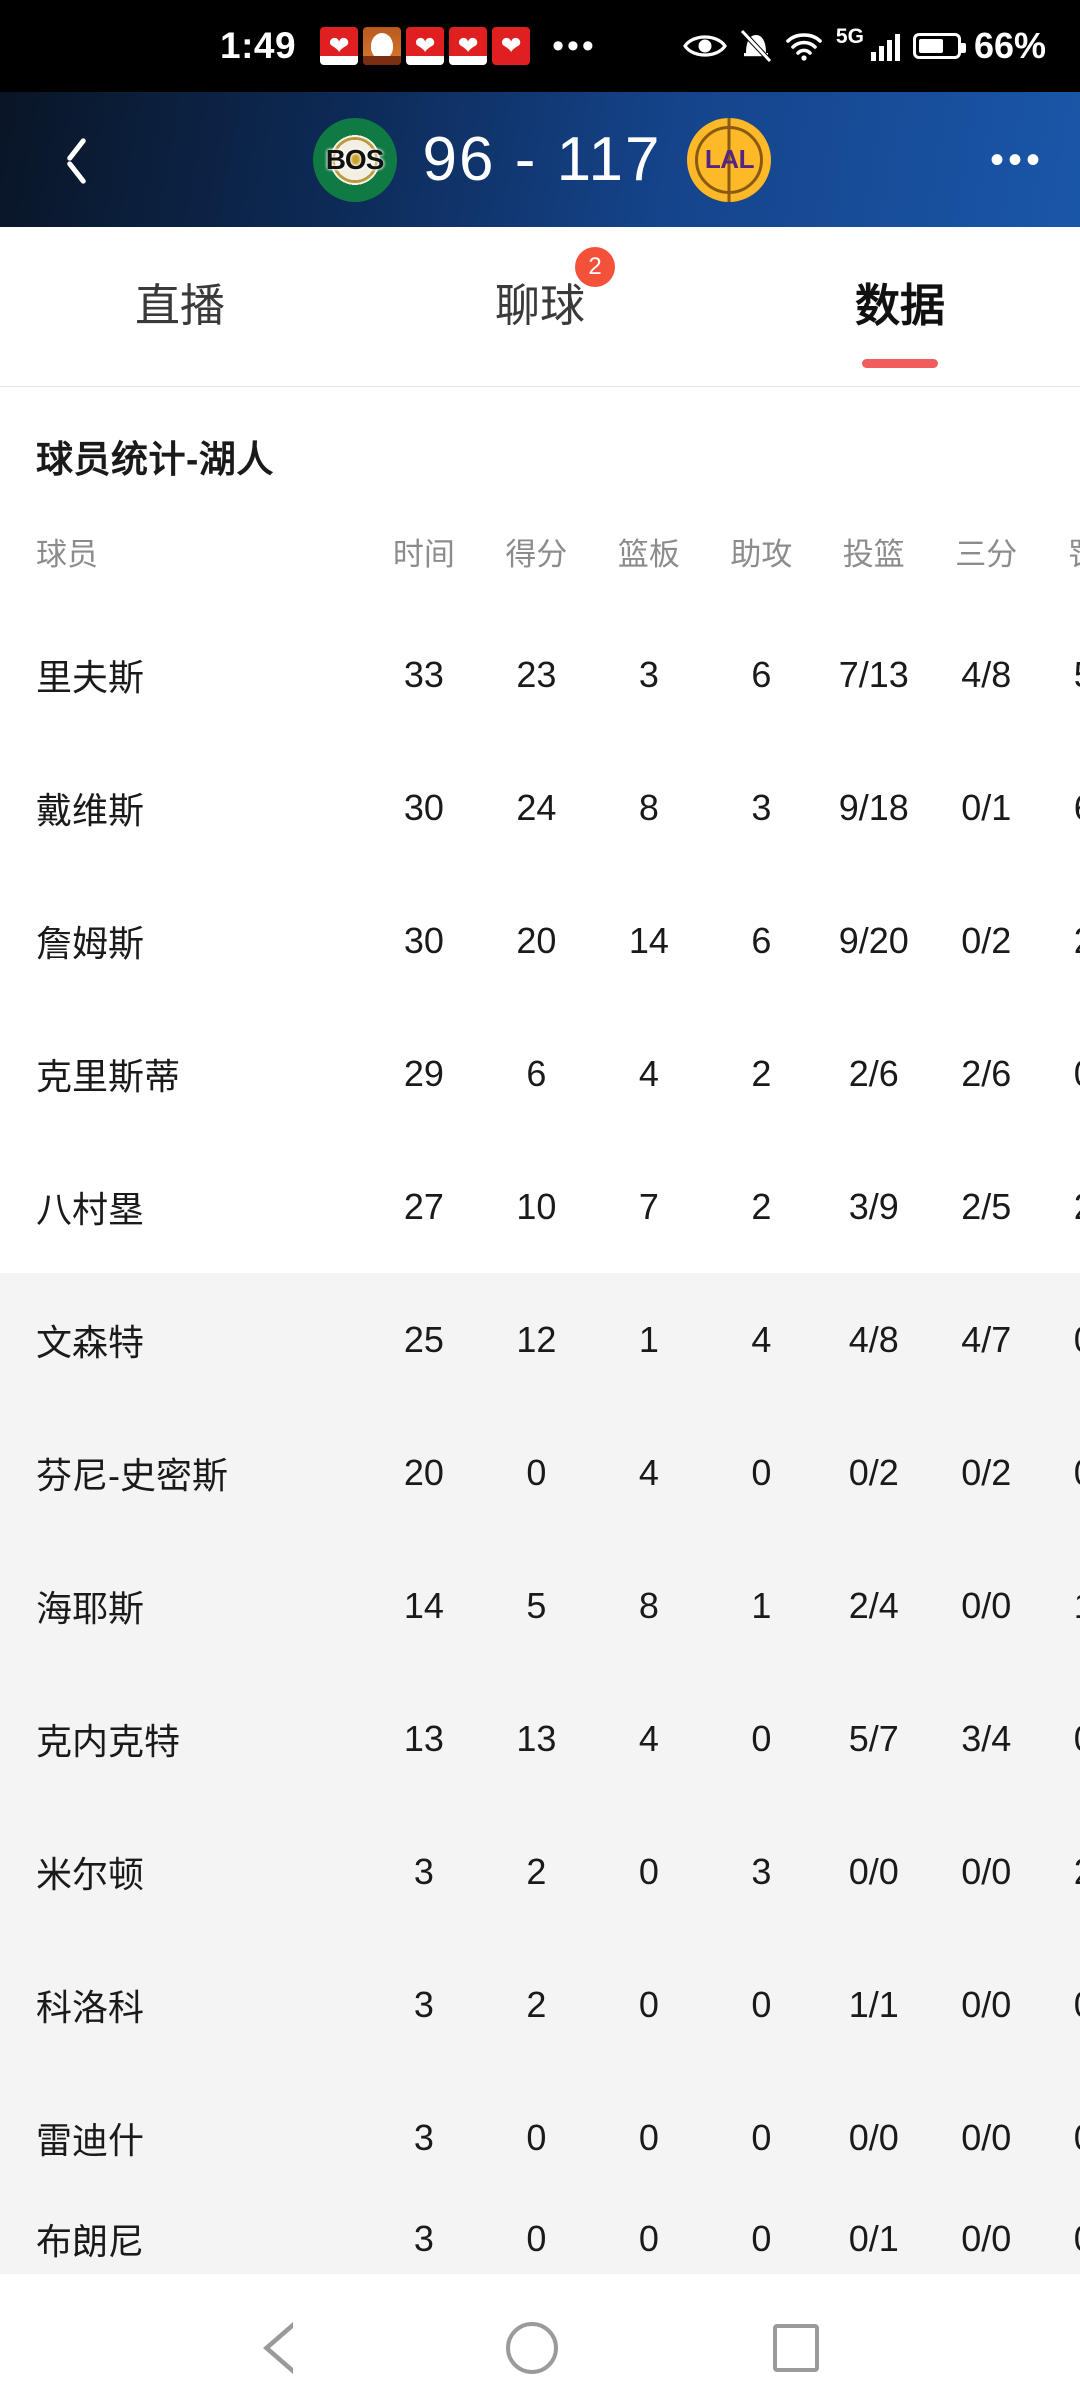 The image size is (1080, 2400). Describe the element at coordinates (761, 1073) in the screenshot. I see `cell-assists: 2` at that location.